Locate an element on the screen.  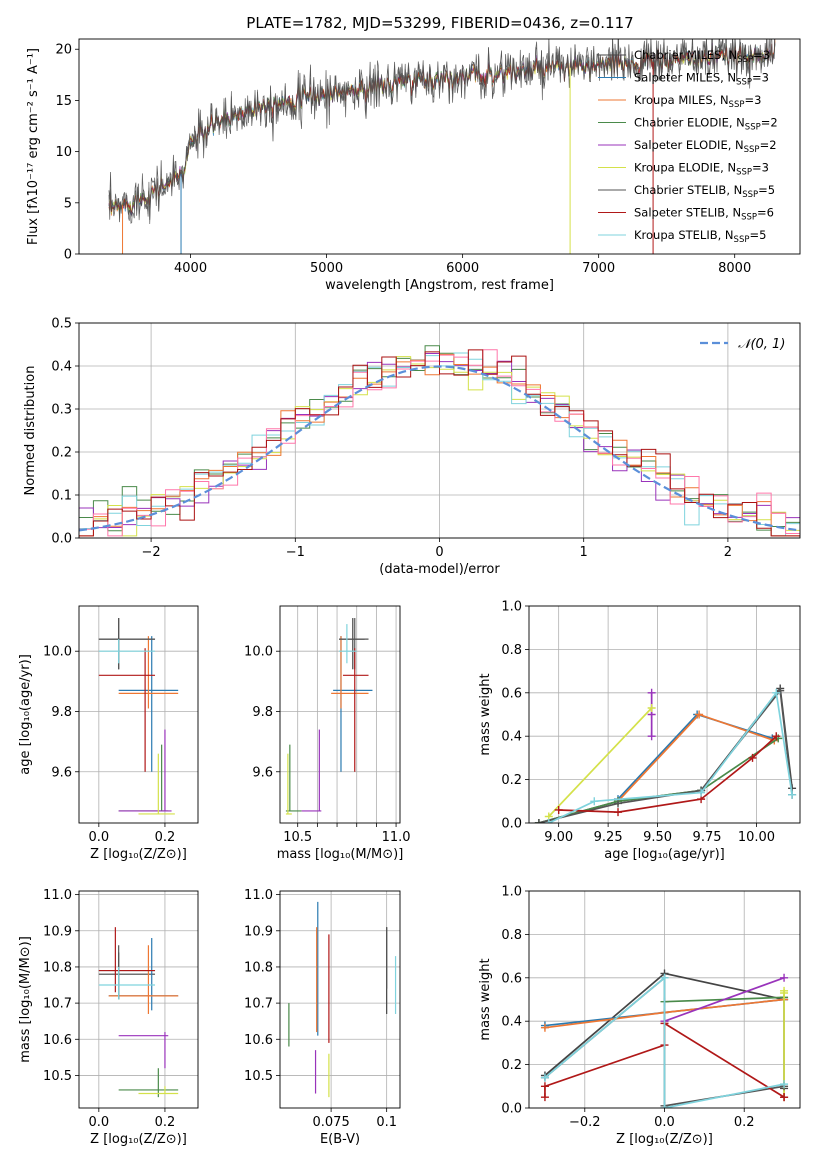
legend-label: Kroupa ELODIE, NSSP=3 is located at coordinates (701, 169).